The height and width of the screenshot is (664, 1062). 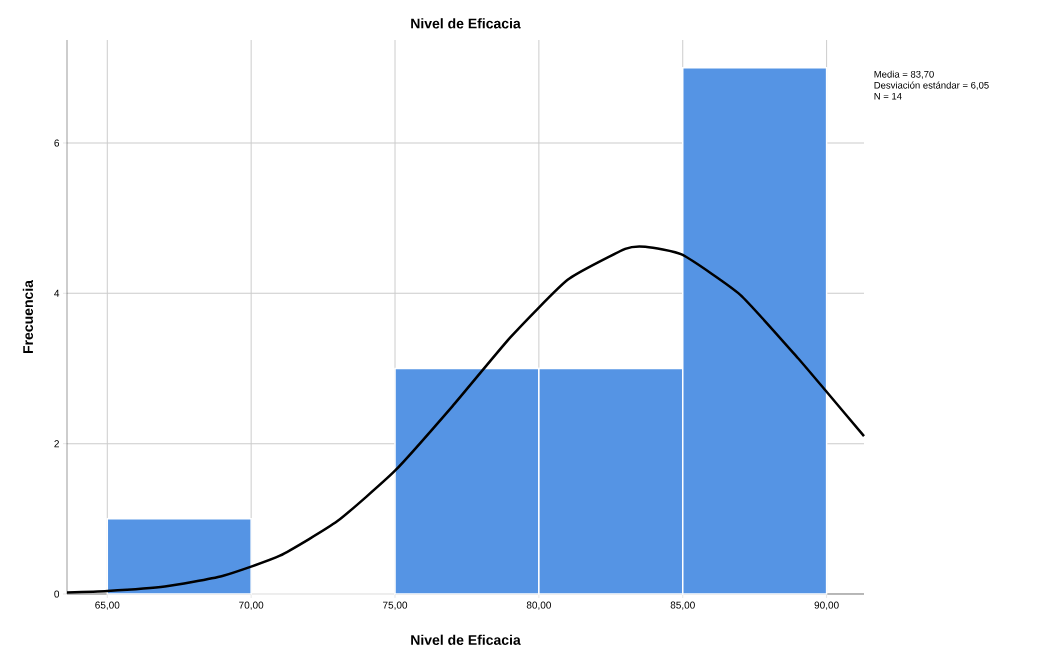 What do you see at coordinates (466, 639) in the screenshot?
I see `x-axis-title: Nivel de Eficacia` at bounding box center [466, 639].